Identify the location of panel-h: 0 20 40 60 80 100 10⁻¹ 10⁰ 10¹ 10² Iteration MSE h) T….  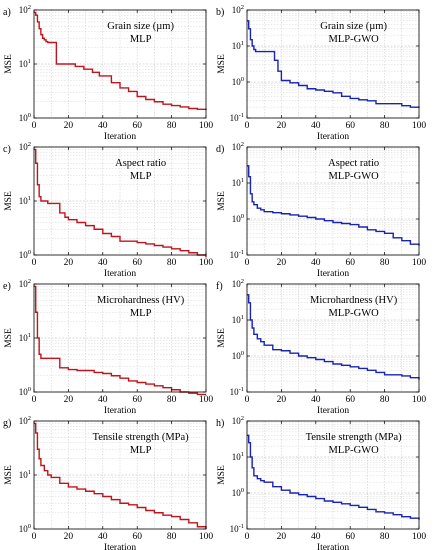
(321, 482).